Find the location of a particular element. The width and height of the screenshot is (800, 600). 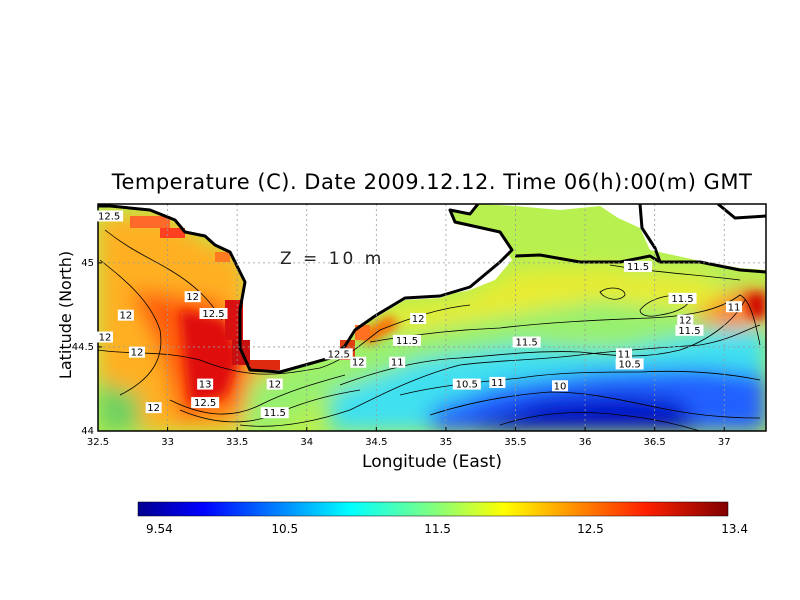

x-tick-label: 36.5 is located at coordinates (655, 442).